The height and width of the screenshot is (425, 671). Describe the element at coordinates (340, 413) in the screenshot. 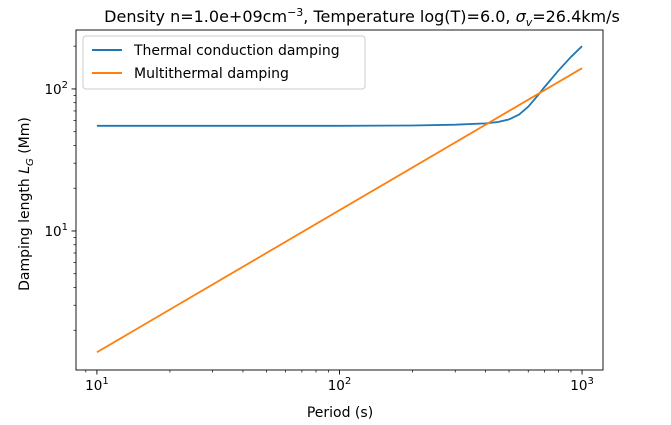

I see `x-axis-label: Period (s)` at that location.